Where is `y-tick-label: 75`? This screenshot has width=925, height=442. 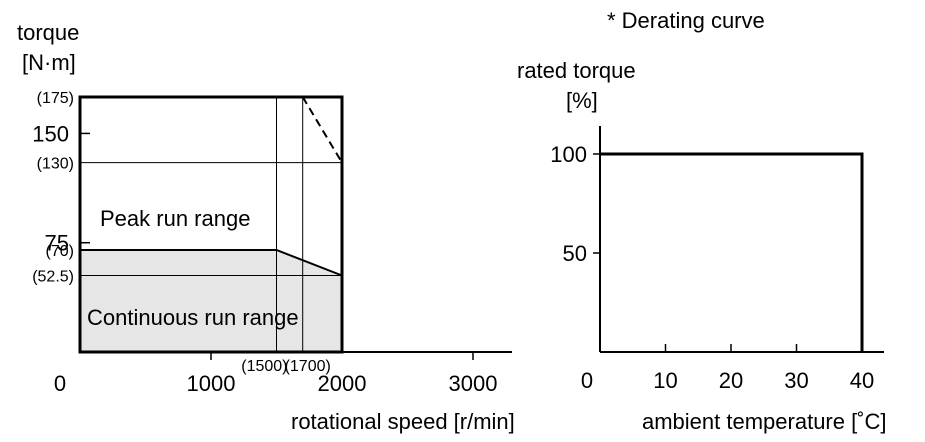 y-tick-label: 75 is located at coordinates (57, 243).